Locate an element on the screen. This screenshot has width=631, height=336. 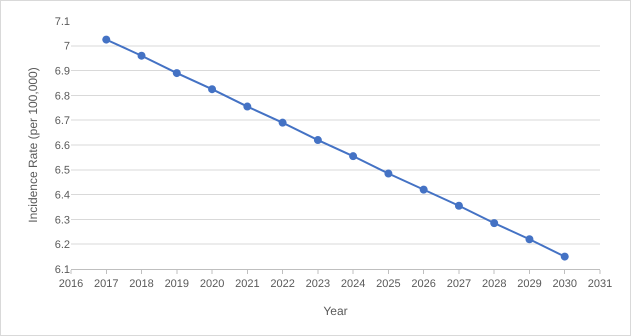
x-tick-label: 2023 is located at coordinates (318, 284).